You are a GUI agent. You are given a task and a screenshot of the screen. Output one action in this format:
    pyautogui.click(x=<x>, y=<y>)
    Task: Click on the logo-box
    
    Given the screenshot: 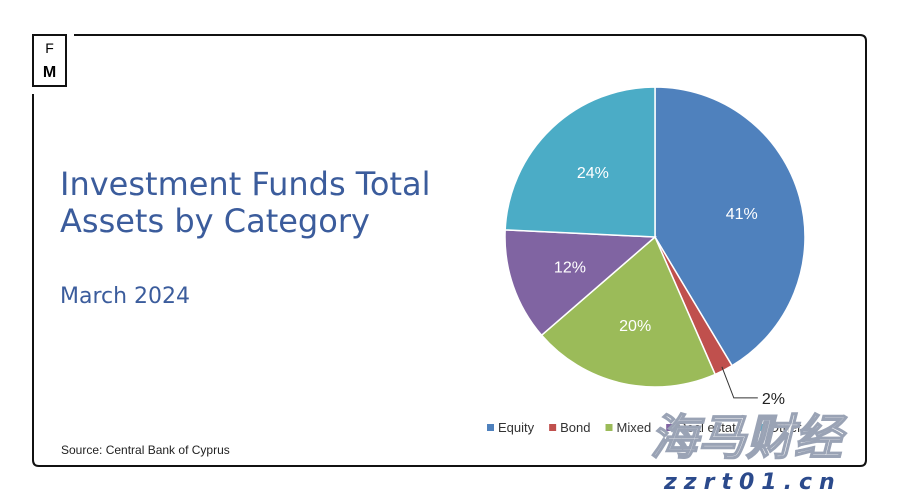 What is the action you would take?
    pyautogui.click(x=49, y=60)
    